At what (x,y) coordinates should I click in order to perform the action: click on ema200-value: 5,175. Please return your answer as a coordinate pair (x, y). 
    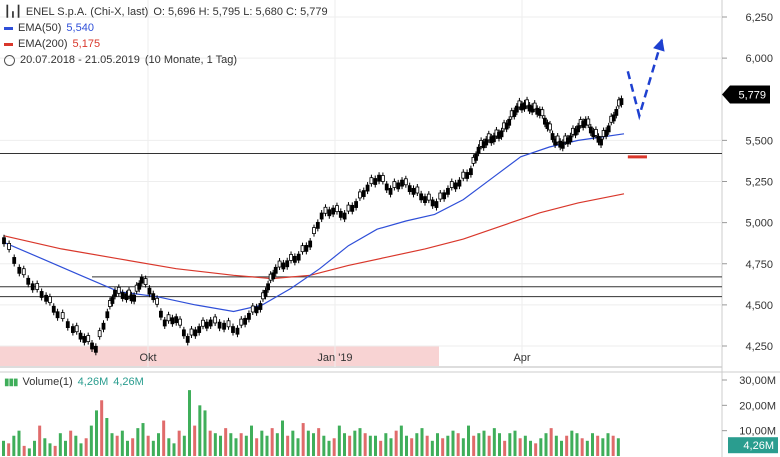
    Looking at the image, I should click on (86, 44).